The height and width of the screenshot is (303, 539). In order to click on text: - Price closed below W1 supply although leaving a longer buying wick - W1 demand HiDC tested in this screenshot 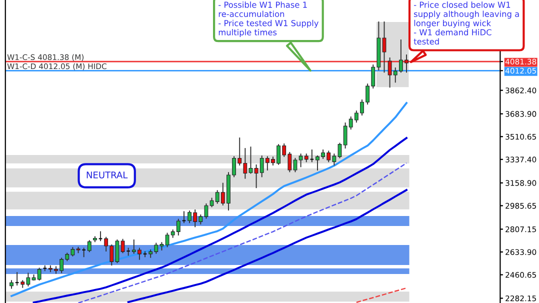, I will do `click(466, 23)`.